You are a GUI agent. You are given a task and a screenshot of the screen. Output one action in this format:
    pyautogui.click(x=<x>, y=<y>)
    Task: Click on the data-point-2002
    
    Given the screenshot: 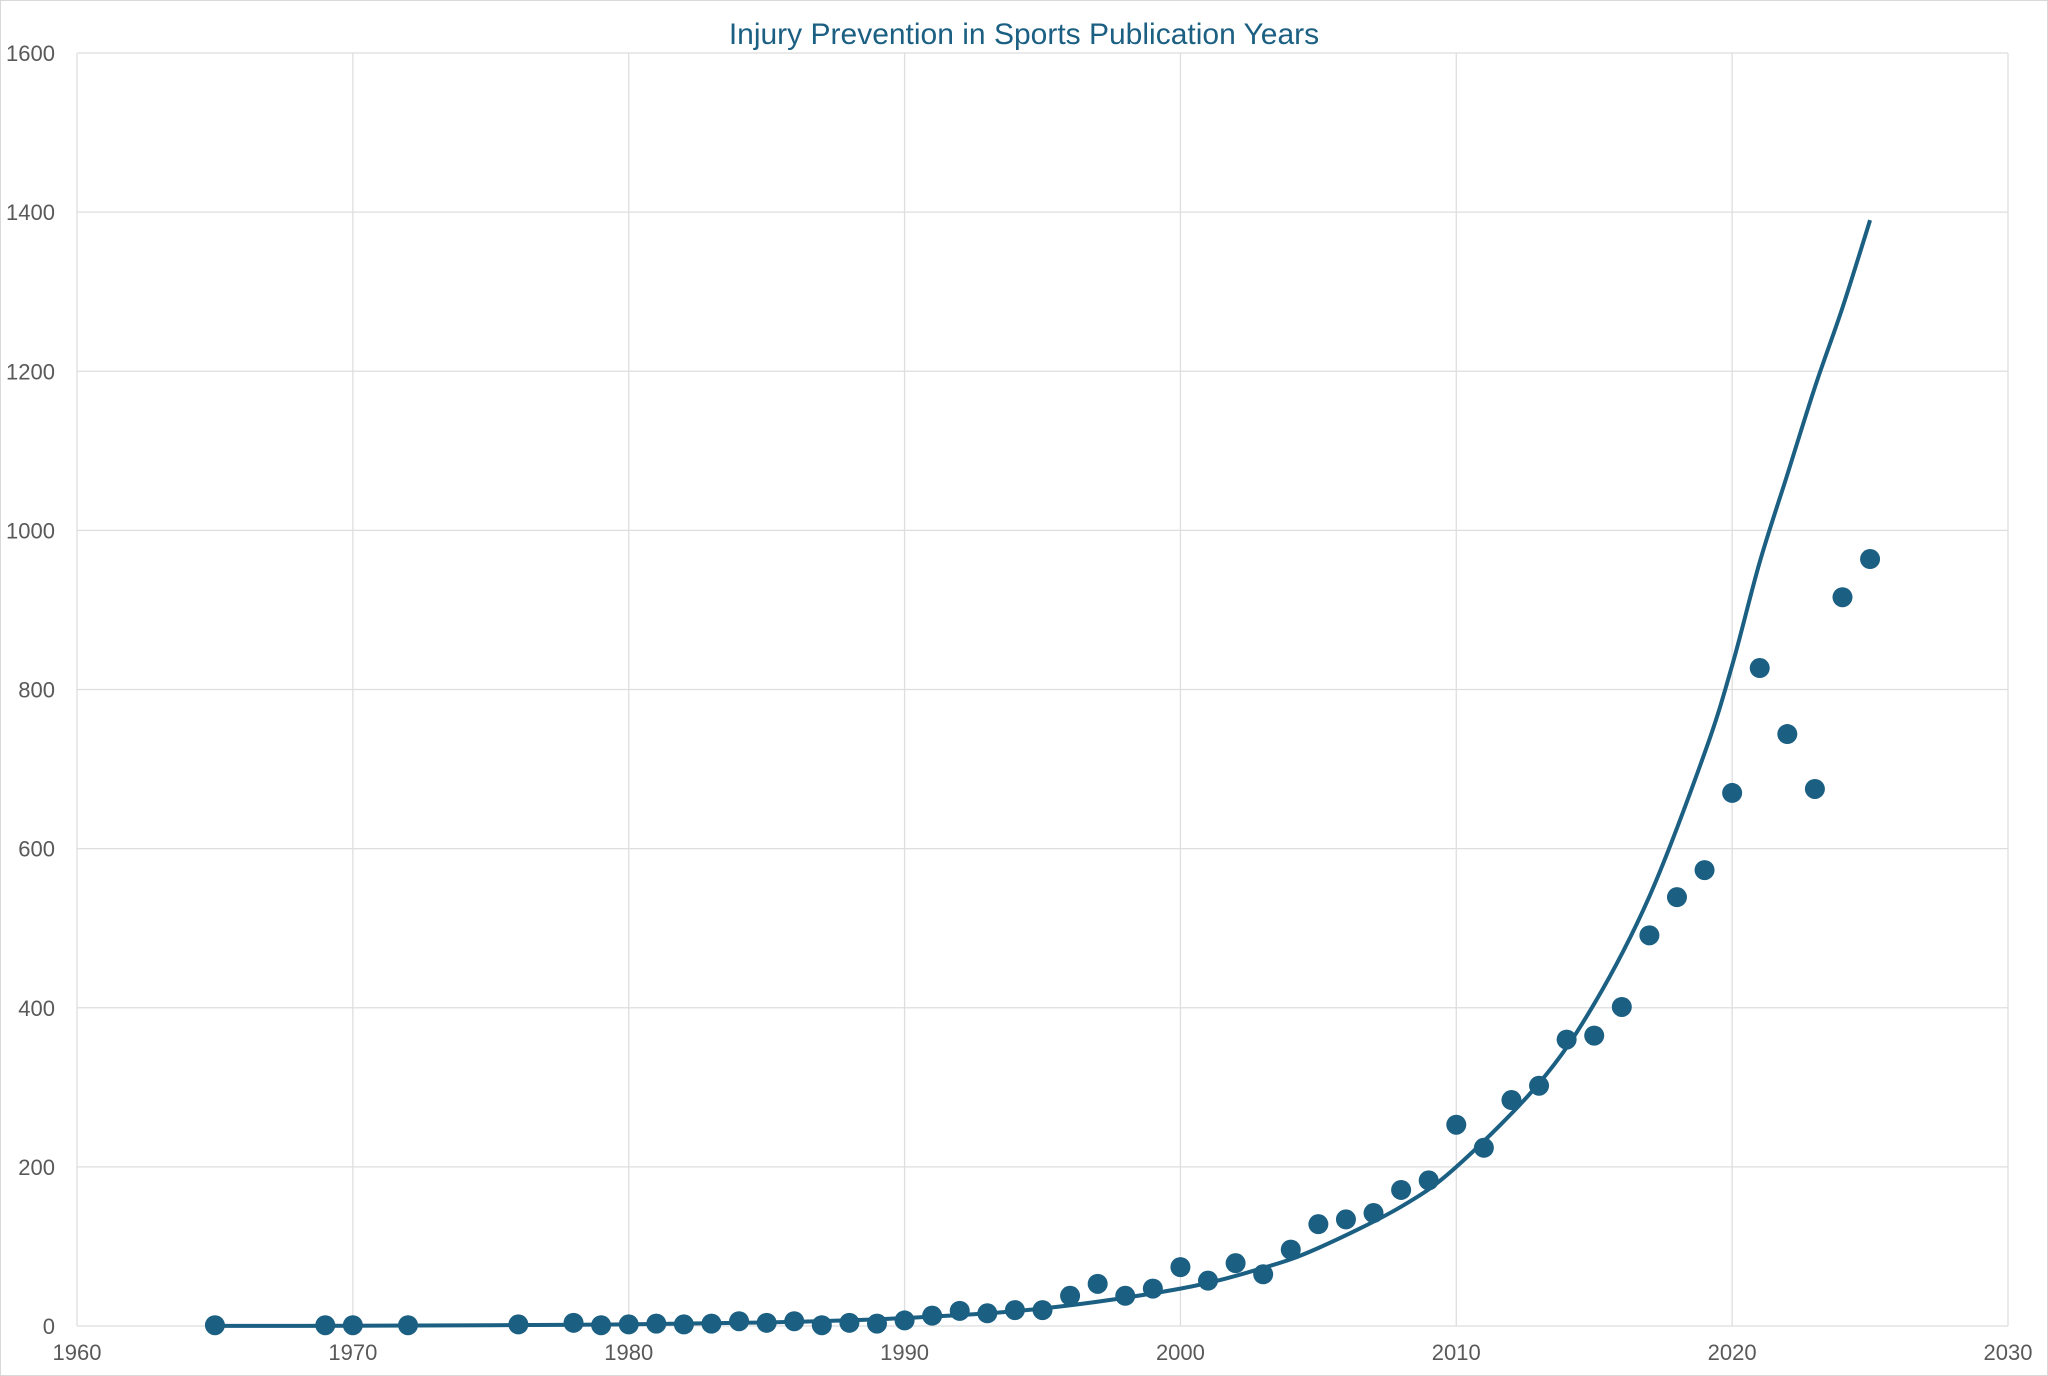 What is the action you would take?
    pyautogui.click(x=1235, y=1263)
    